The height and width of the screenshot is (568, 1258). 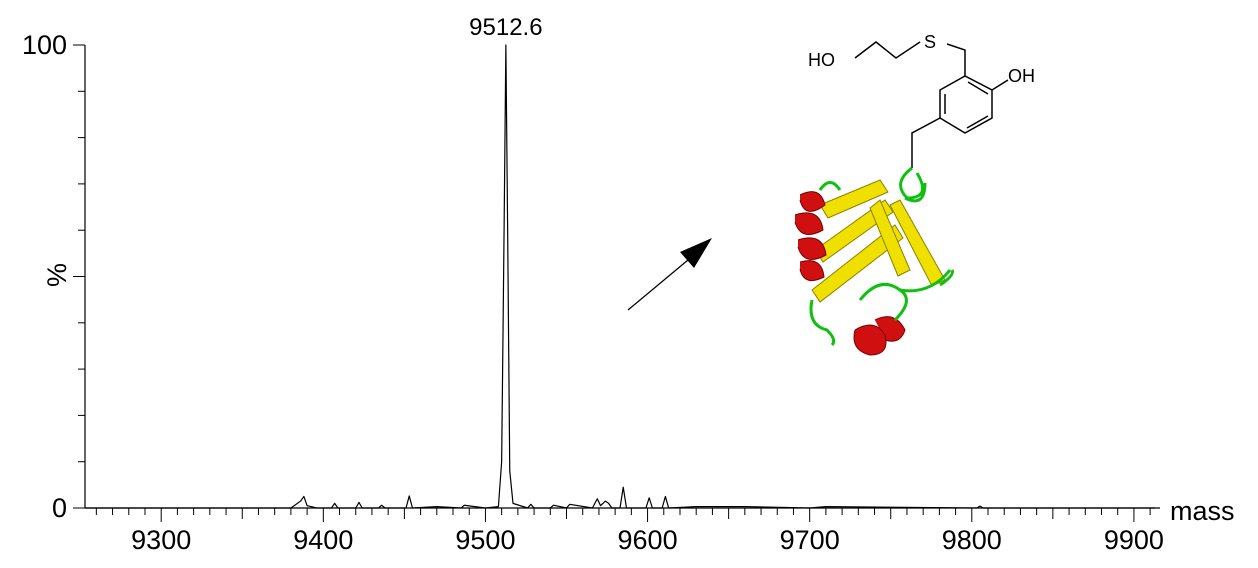 I want to click on atom-label: S, so click(x=930, y=42).